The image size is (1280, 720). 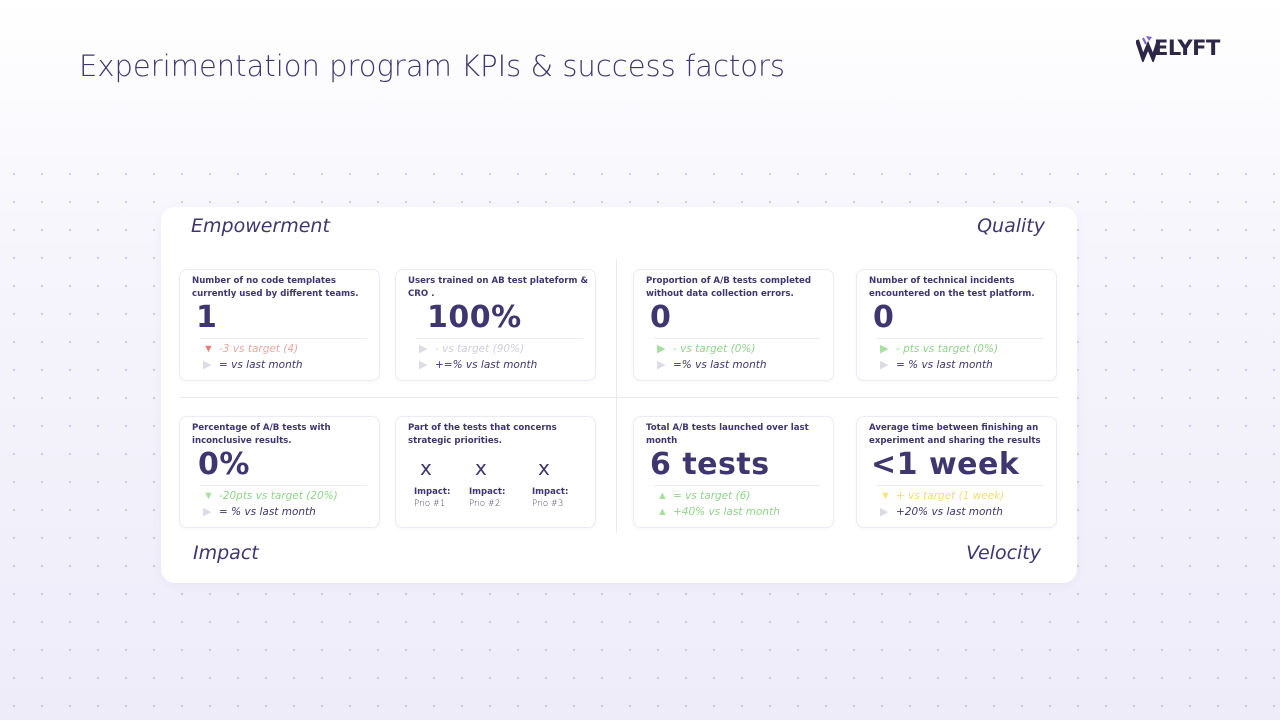 What do you see at coordinates (278, 496) in the screenshot?
I see `trend-vs-target-text: -20pts vs target (20%)` at bounding box center [278, 496].